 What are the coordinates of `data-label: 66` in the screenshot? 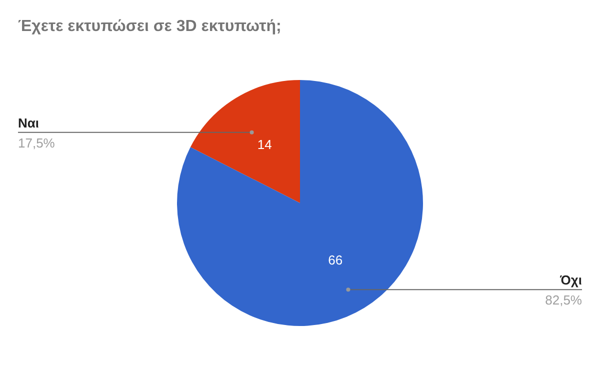 It's located at (335, 260).